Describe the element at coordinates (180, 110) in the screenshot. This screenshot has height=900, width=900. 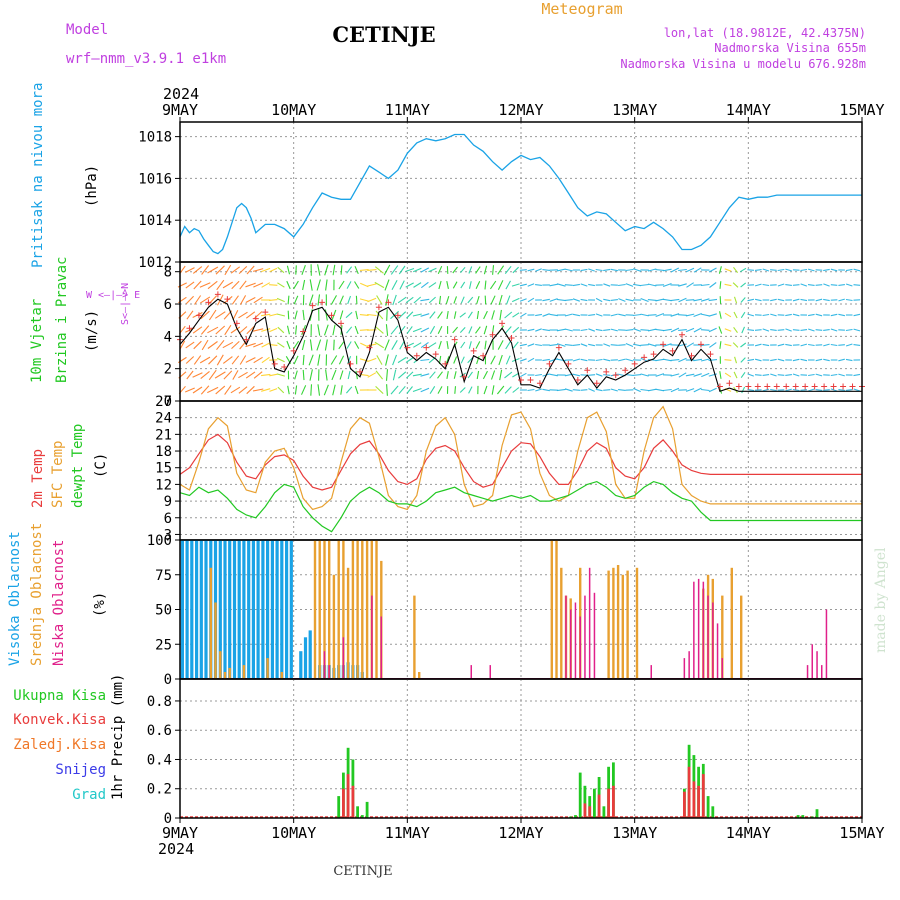
I see `time-label-top: 9MAY` at that location.